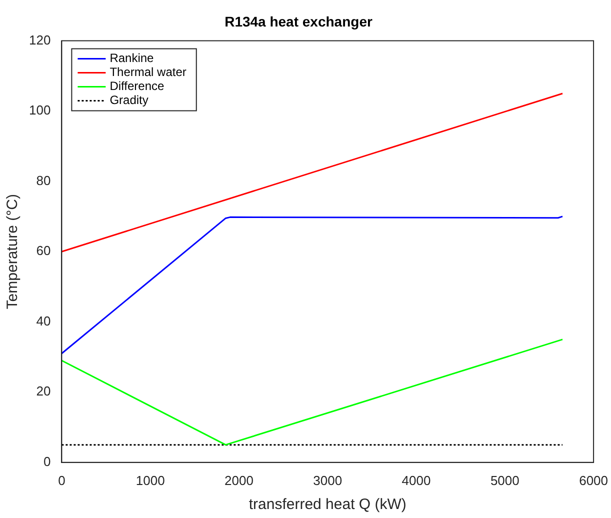 This screenshot has width=611, height=518. I want to click on x-tick-label: 5000, so click(505, 480).